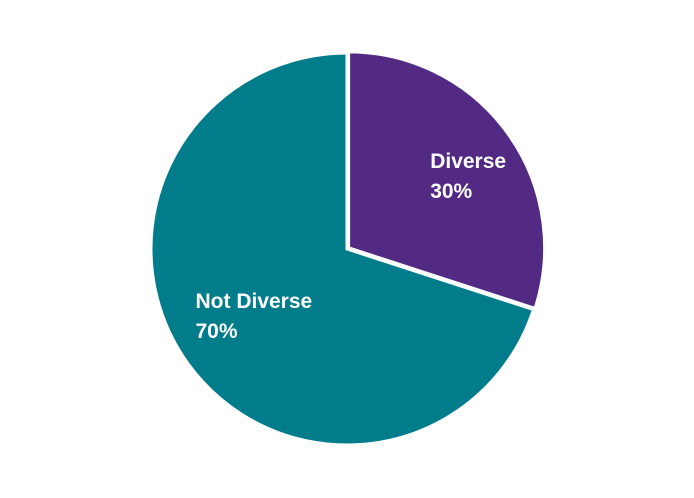  Describe the element at coordinates (451, 191) in the screenshot. I see `slice-value-label: 30%` at that location.